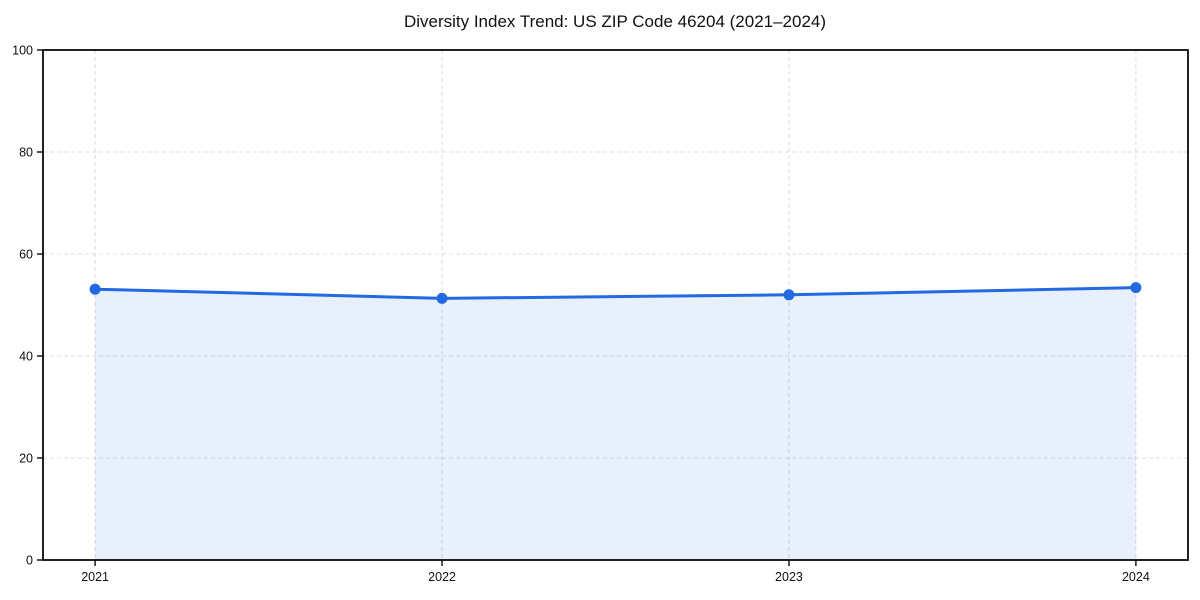  What do you see at coordinates (789, 577) in the screenshot?
I see `x-tick-label-2023: 2023` at bounding box center [789, 577].